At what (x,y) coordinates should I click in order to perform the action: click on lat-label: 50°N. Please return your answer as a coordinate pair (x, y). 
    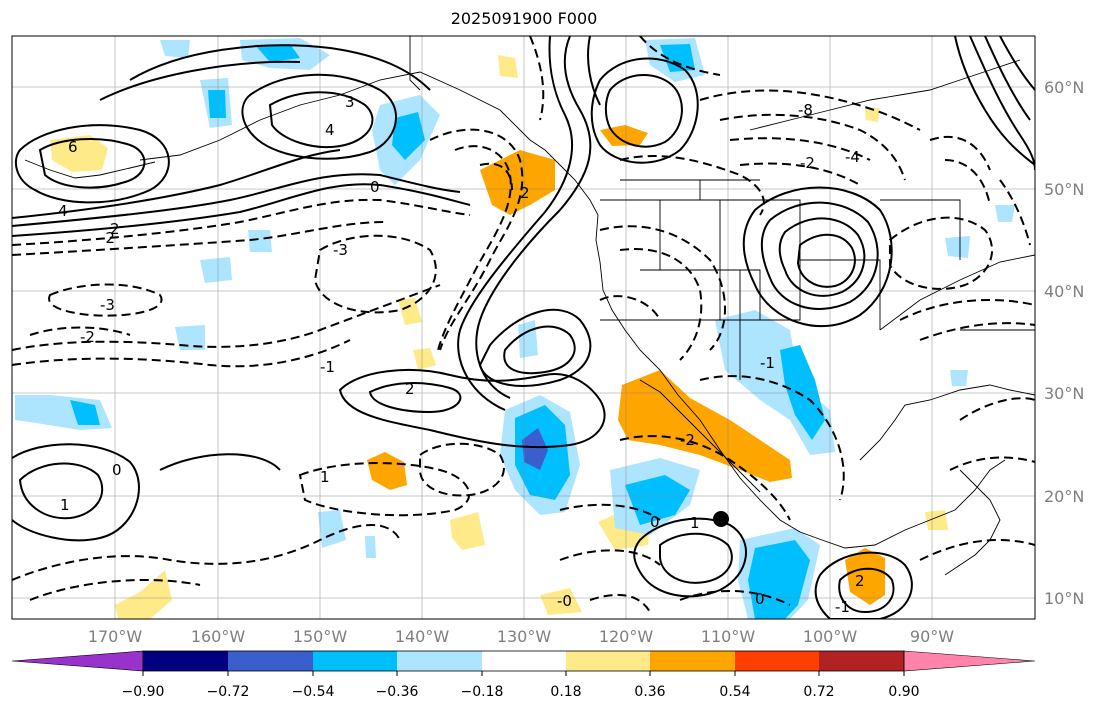
    Looking at the image, I should click on (1064, 189).